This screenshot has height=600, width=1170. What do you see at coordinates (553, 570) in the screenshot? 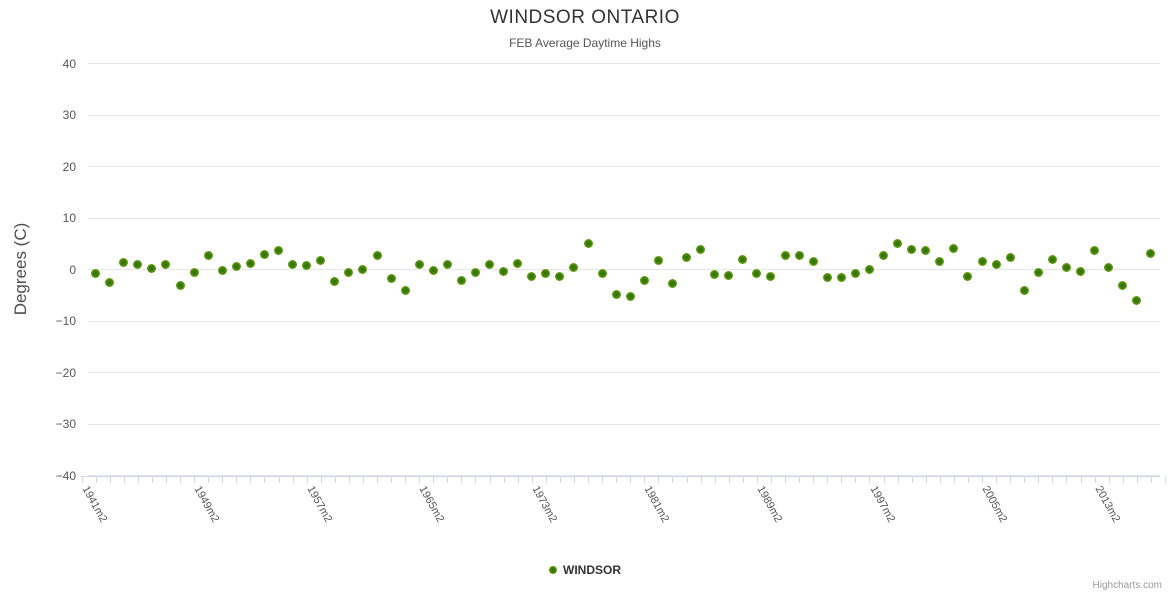
I see `legend-marker-icon` at bounding box center [553, 570].